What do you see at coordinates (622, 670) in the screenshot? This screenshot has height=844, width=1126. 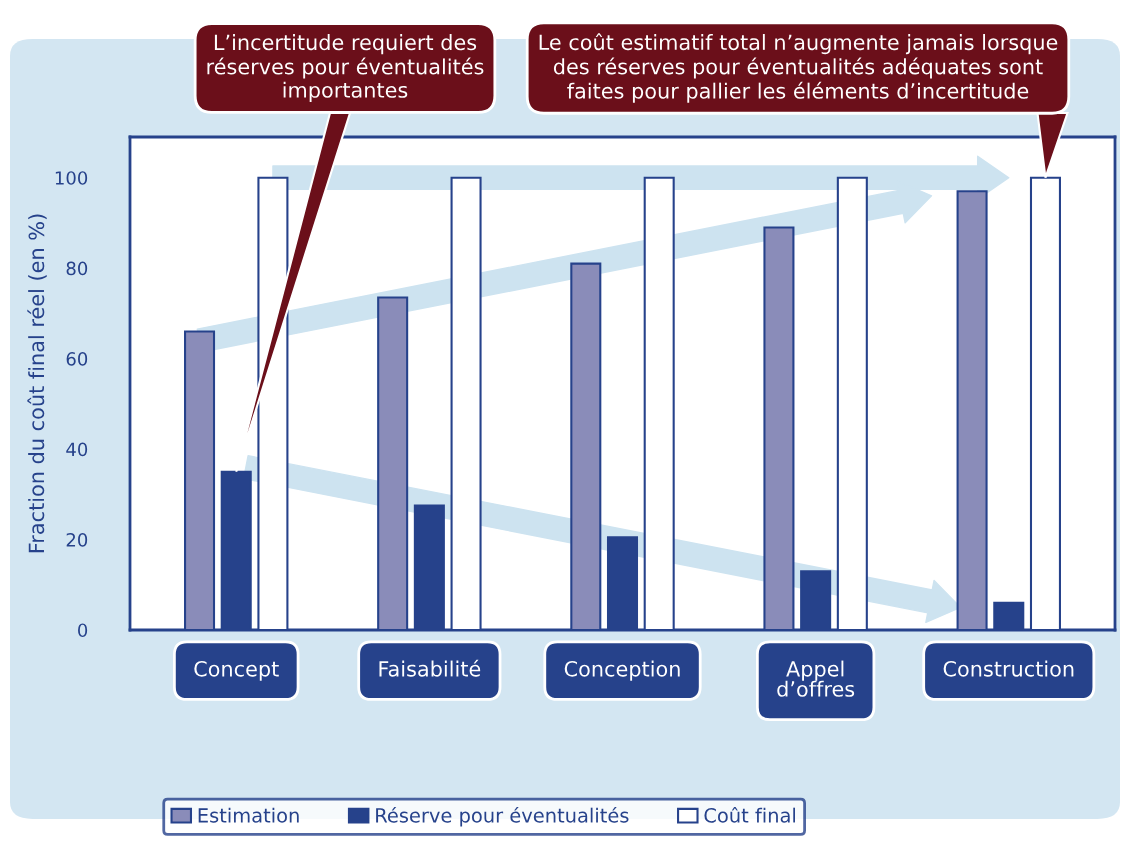 I see `x-tick-label: Conception` at bounding box center [622, 670].